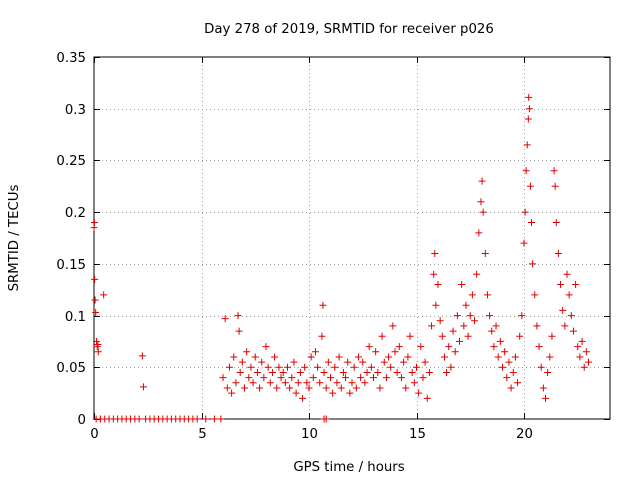 The width and height of the screenshot is (640, 480). I want to click on y-tick-label: 0.2, so click(75, 213).